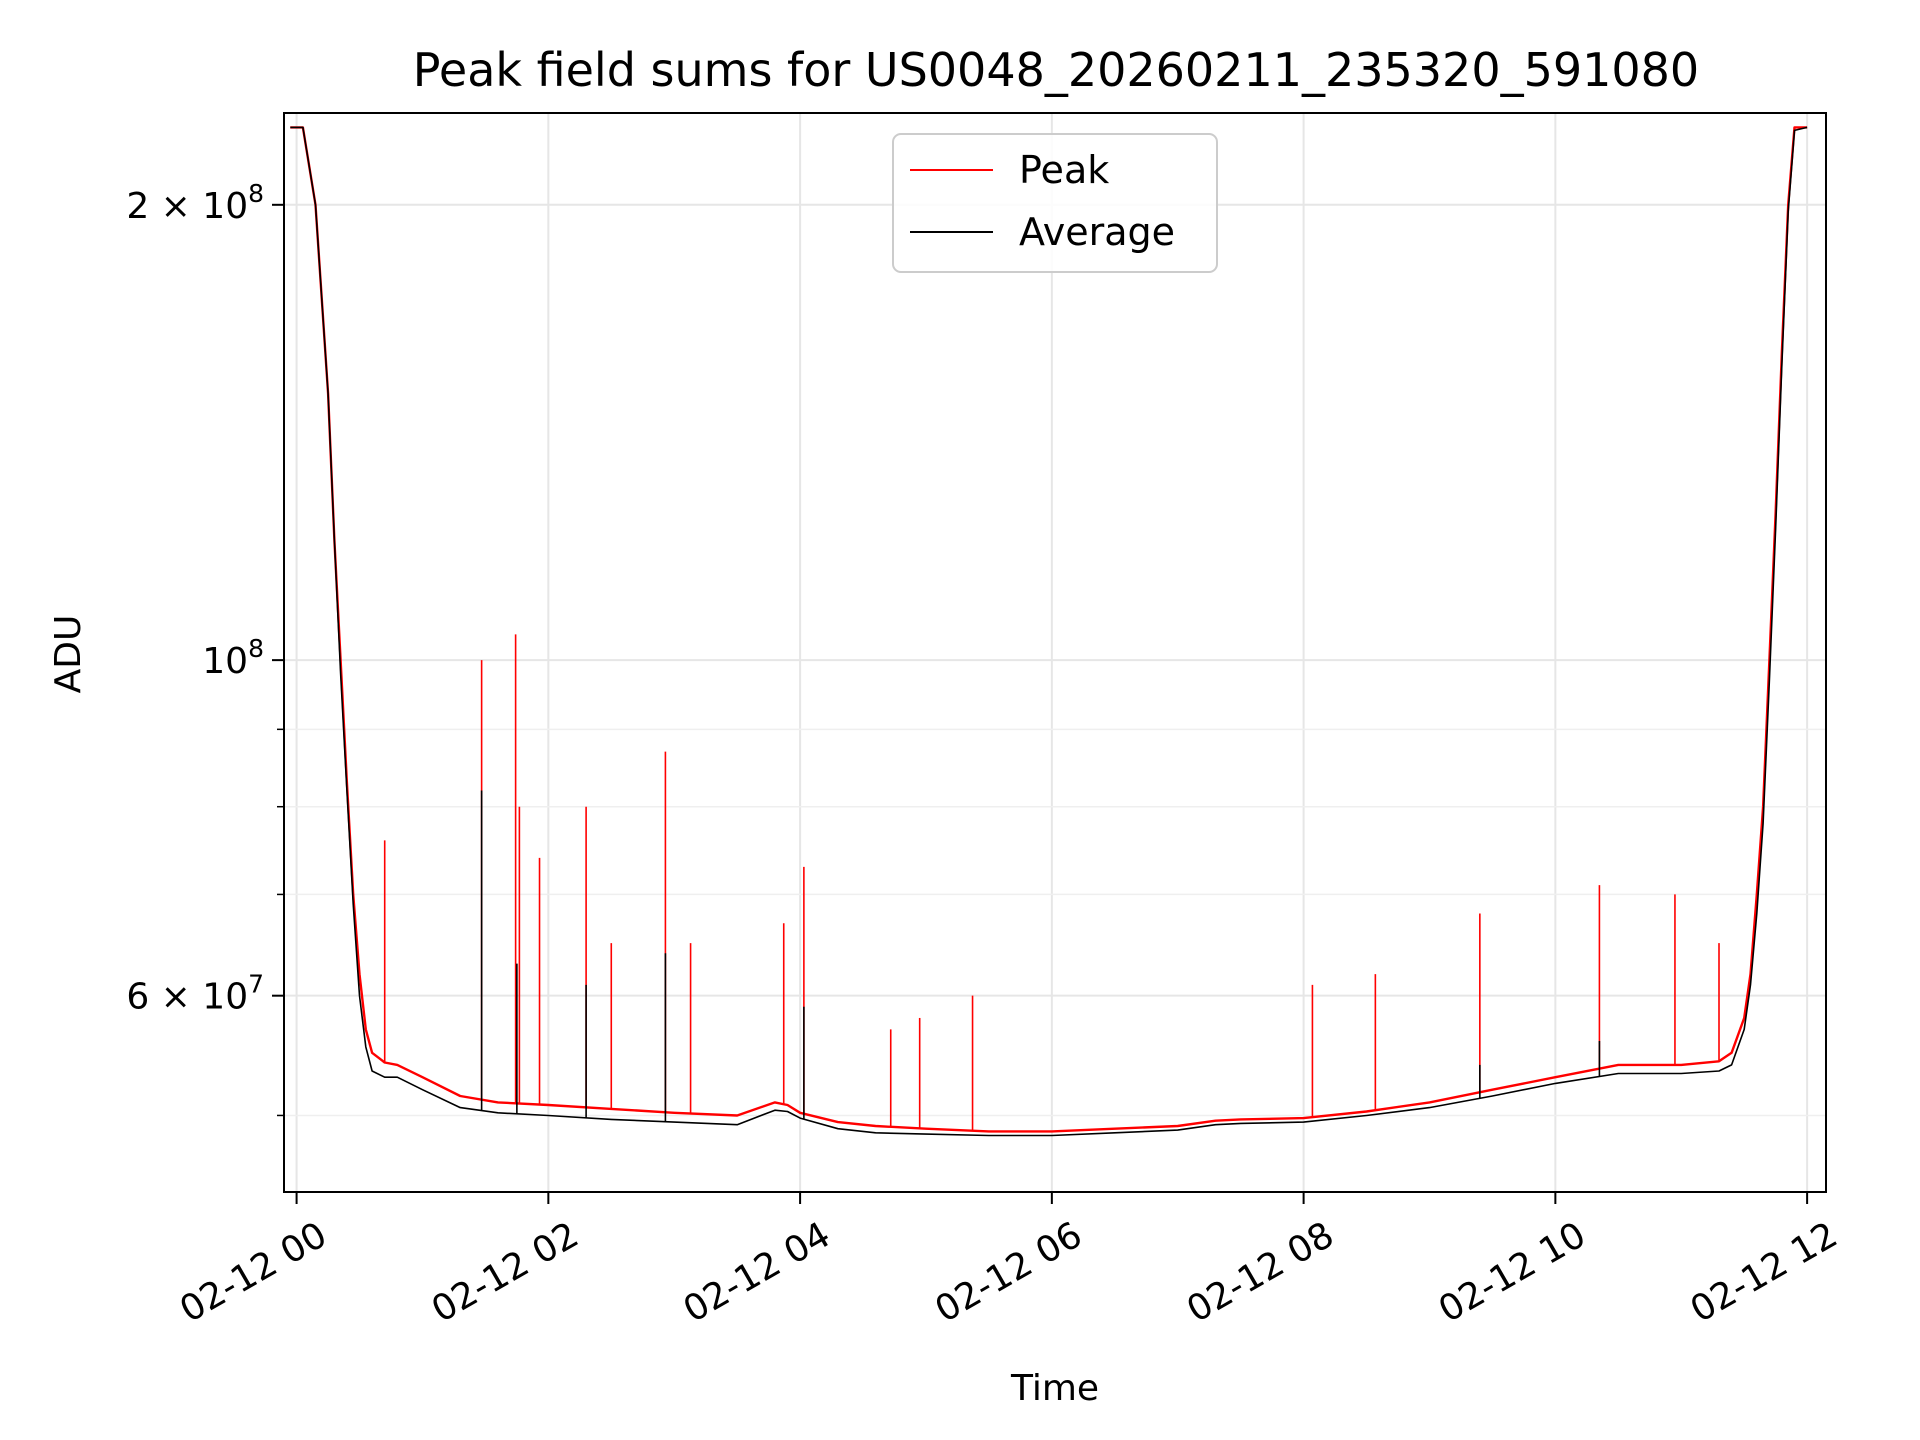  What do you see at coordinates (233, 658) in the screenshot?
I see `y-tick-label: 108` at bounding box center [233, 658].